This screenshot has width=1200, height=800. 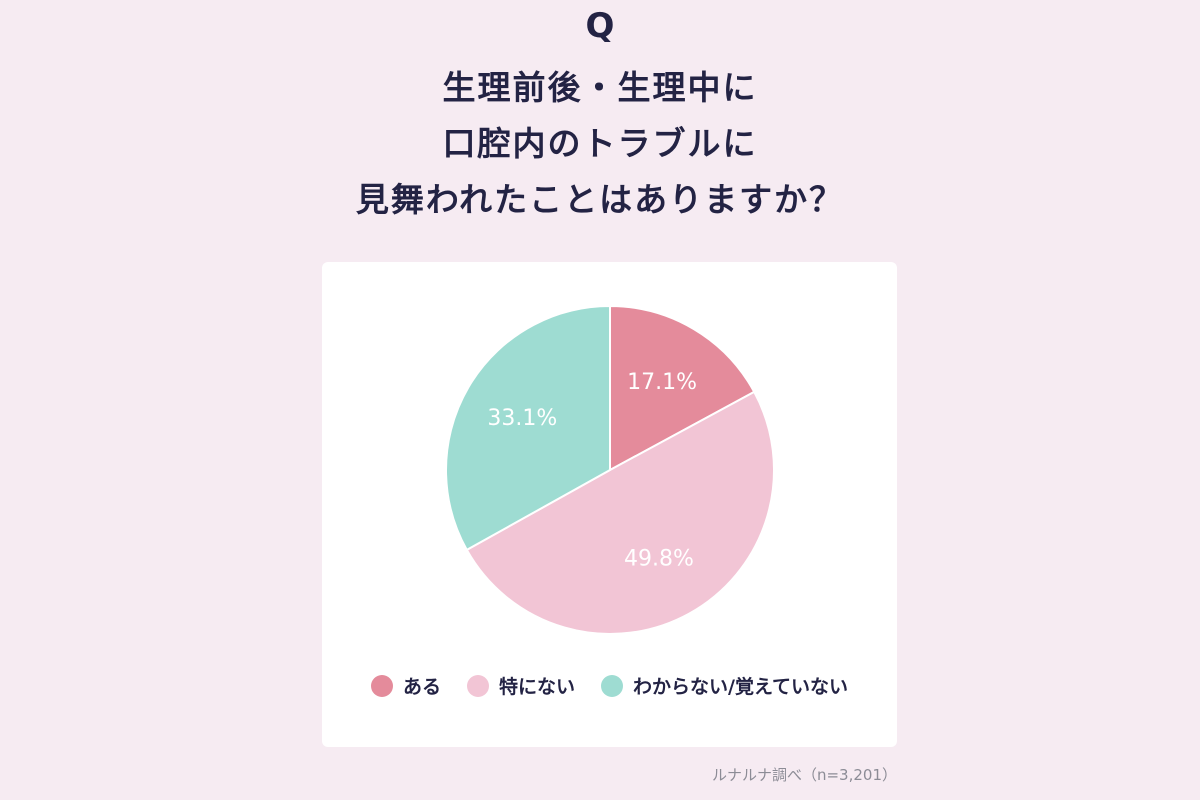 What do you see at coordinates (620, 512) in the screenshot?
I see `pie-slice-tokuninai` at bounding box center [620, 512].